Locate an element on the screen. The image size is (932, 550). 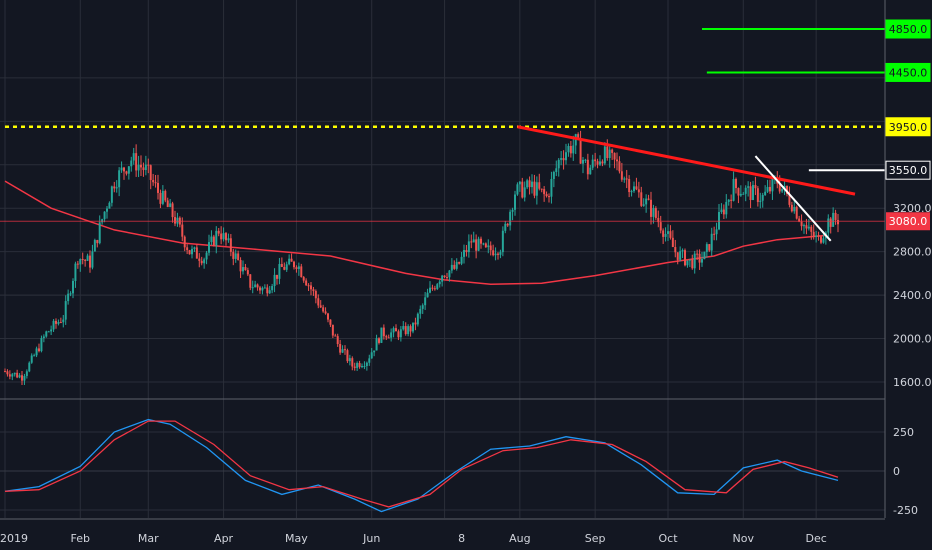
level-tag-label: 3550.0 is located at coordinates (908, 170).